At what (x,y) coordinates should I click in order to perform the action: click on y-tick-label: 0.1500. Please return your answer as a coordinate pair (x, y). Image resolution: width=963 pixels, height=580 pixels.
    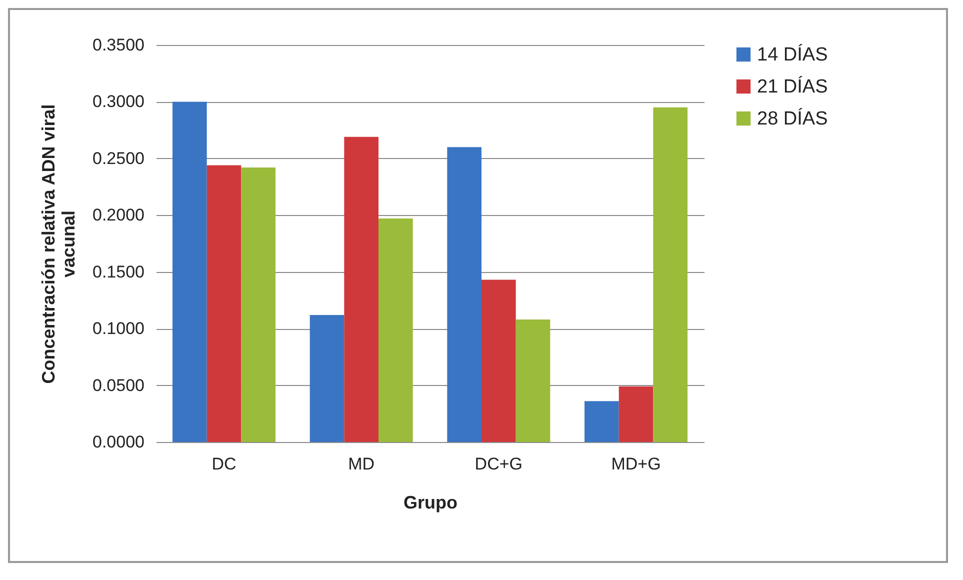
    Looking at the image, I should click on (118, 272).